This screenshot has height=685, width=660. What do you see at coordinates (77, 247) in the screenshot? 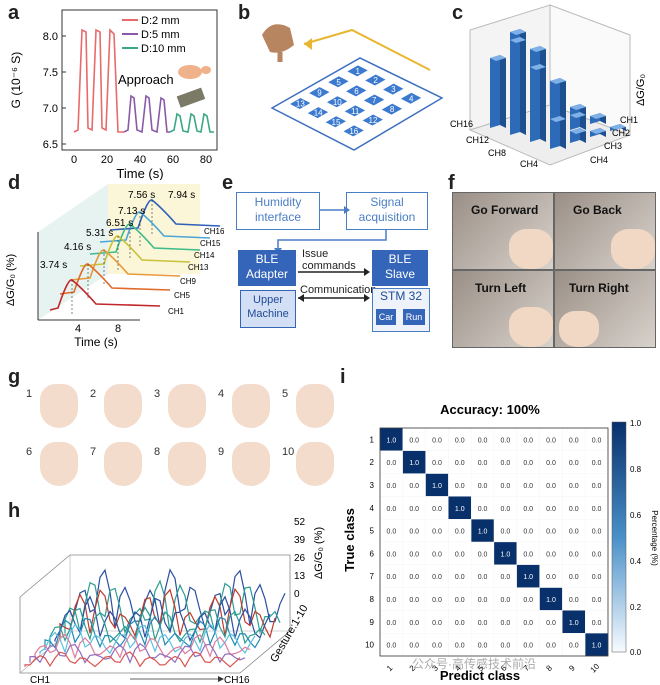
I see `panel-d-time: 4.16 s` at bounding box center [77, 247].